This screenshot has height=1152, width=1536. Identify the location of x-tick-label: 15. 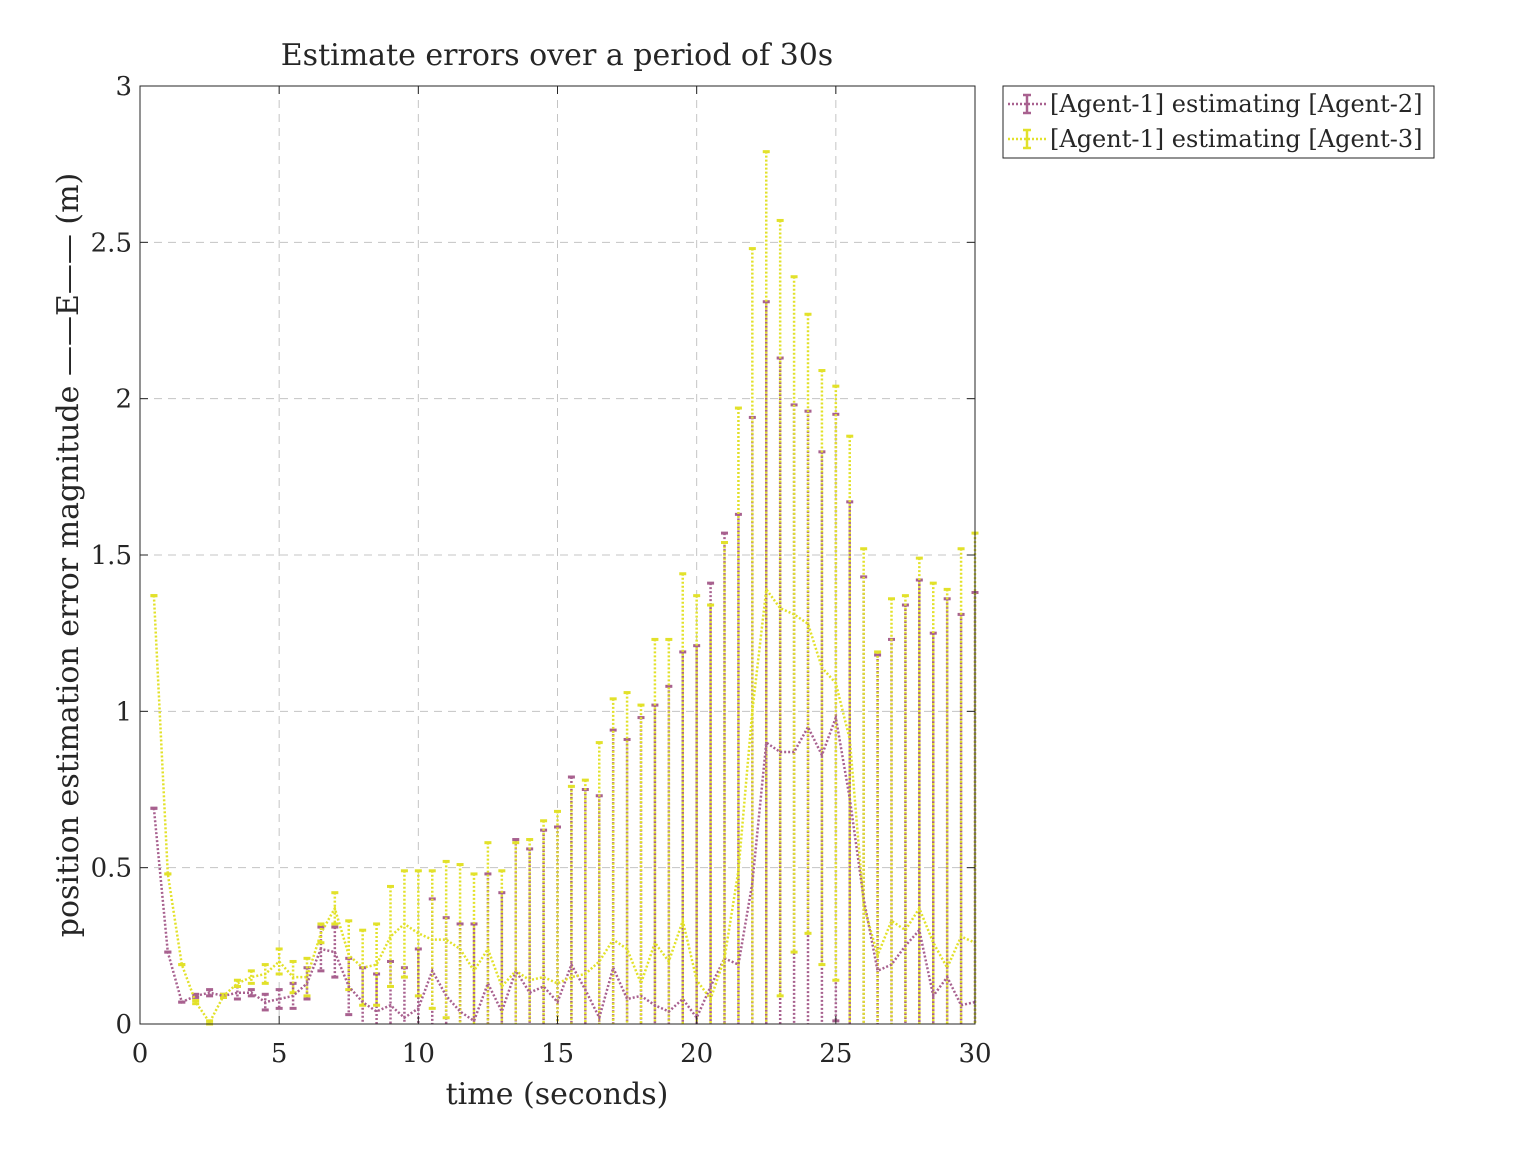
(557, 1054).